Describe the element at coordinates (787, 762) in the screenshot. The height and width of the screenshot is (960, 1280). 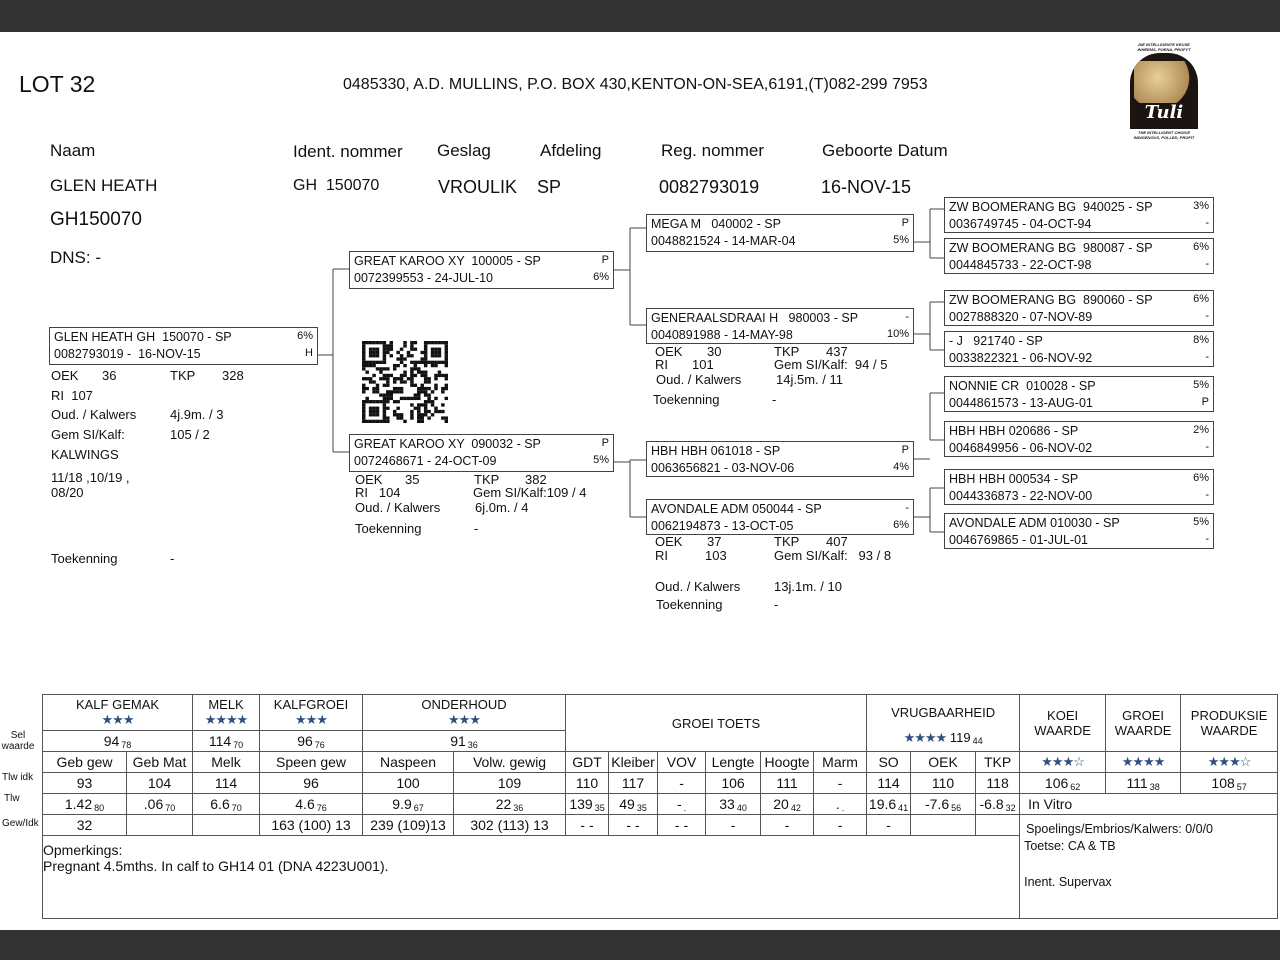
I see `trait-header: Hoogte` at that location.